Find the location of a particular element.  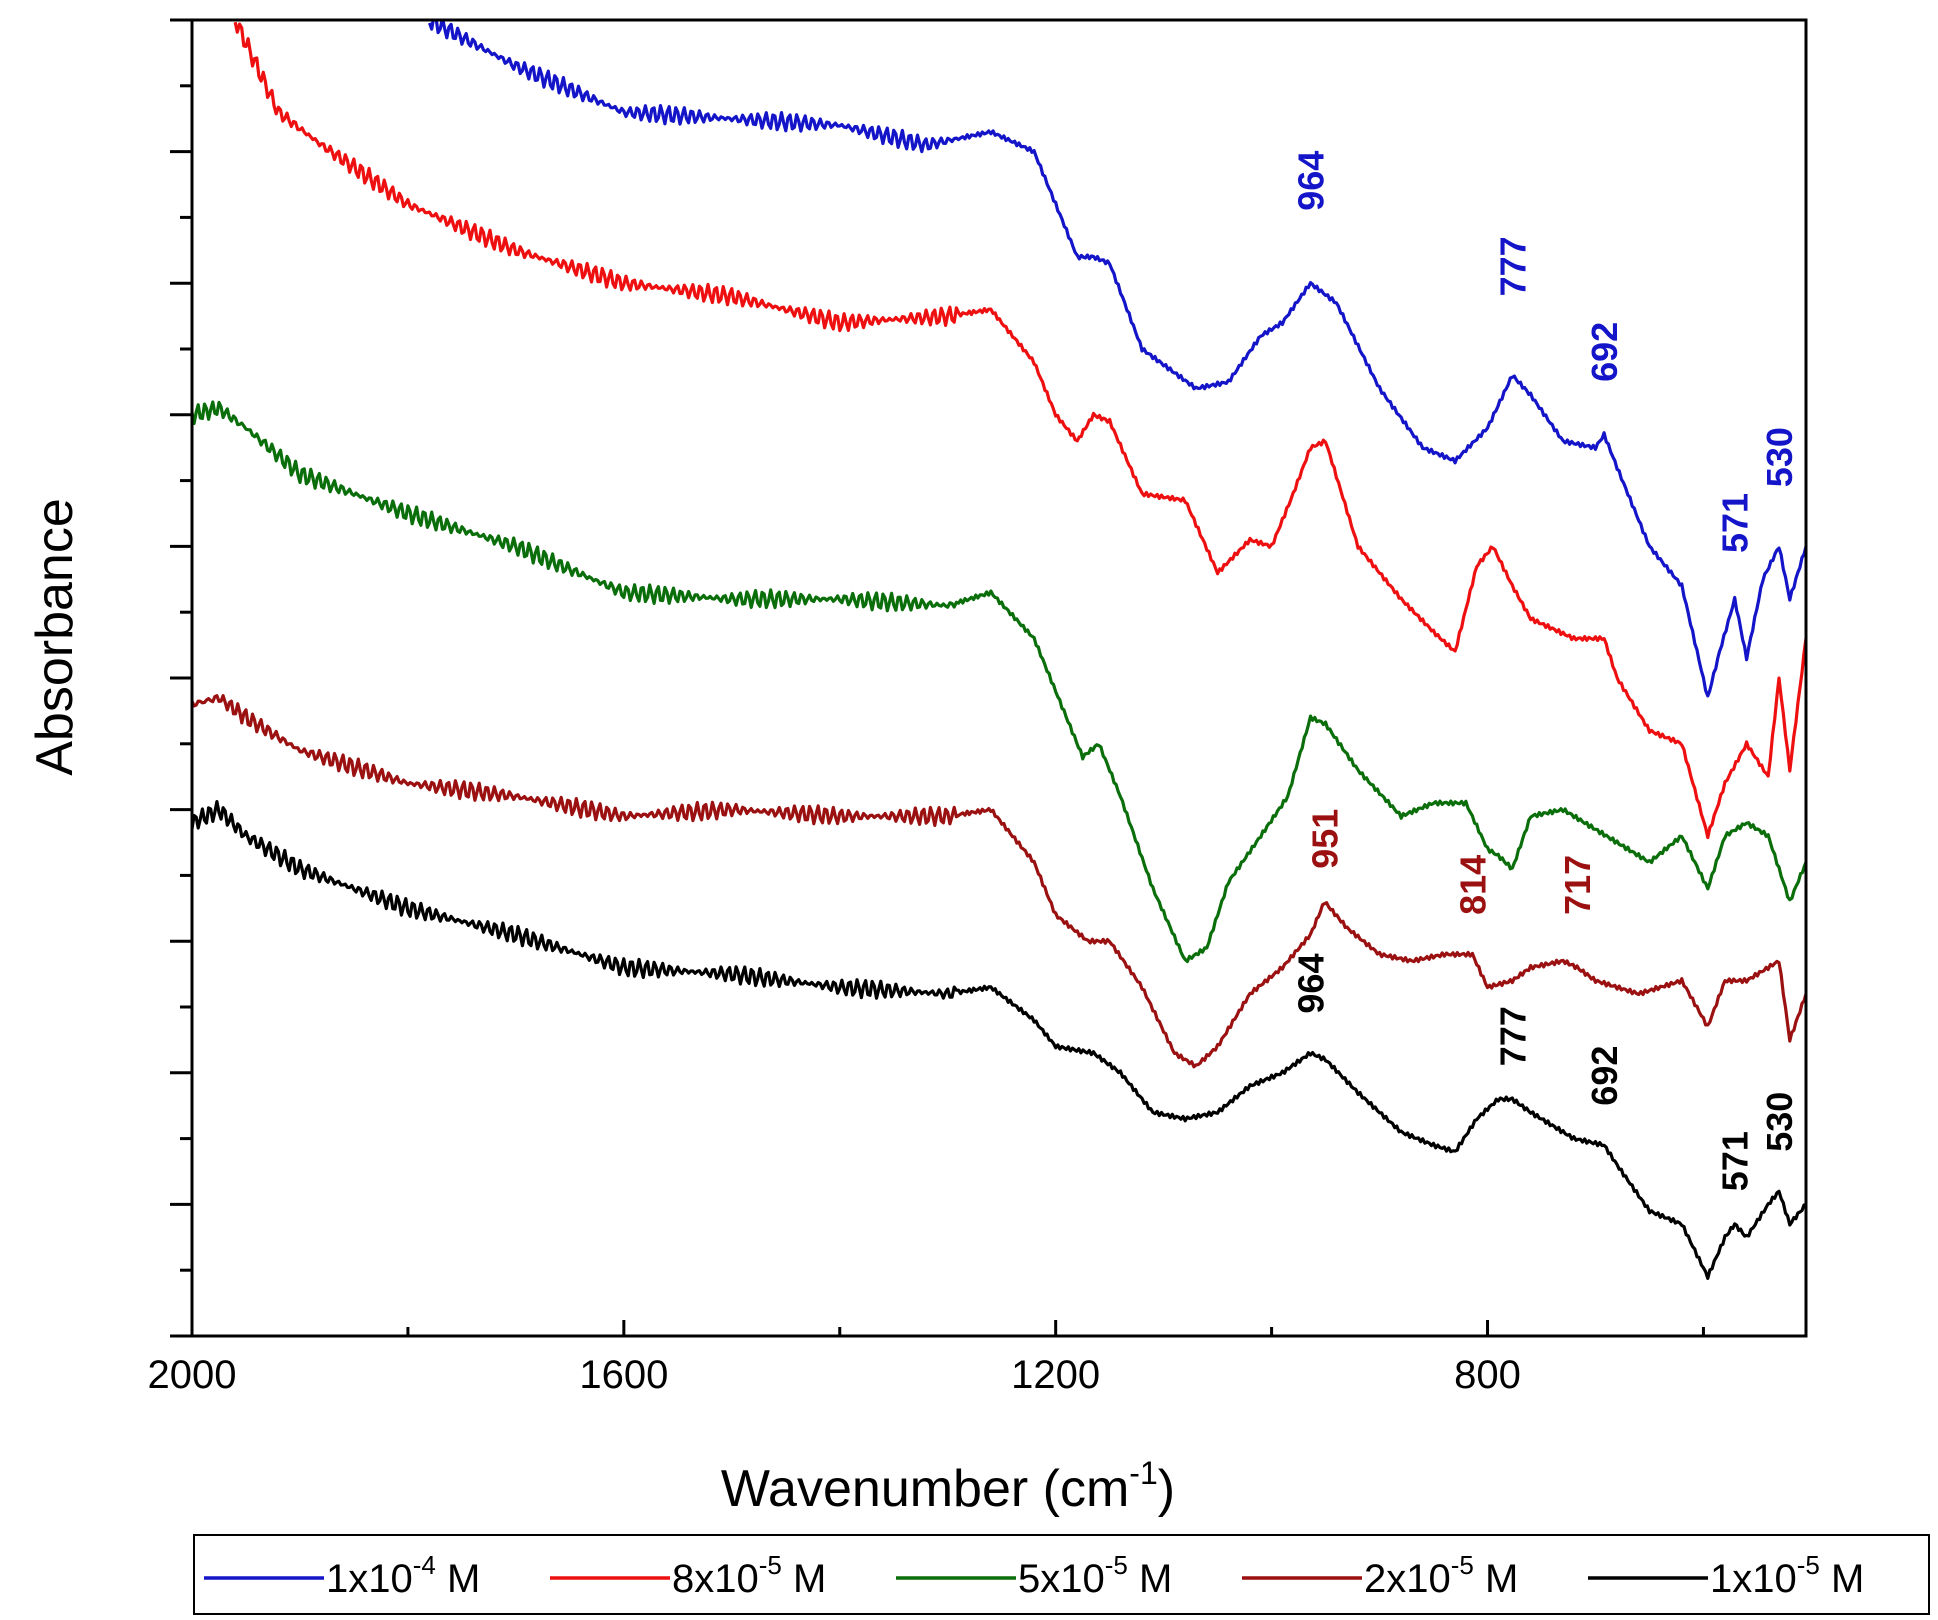

legend-label-1: 1x10-4 M is located at coordinates (403, 1575).